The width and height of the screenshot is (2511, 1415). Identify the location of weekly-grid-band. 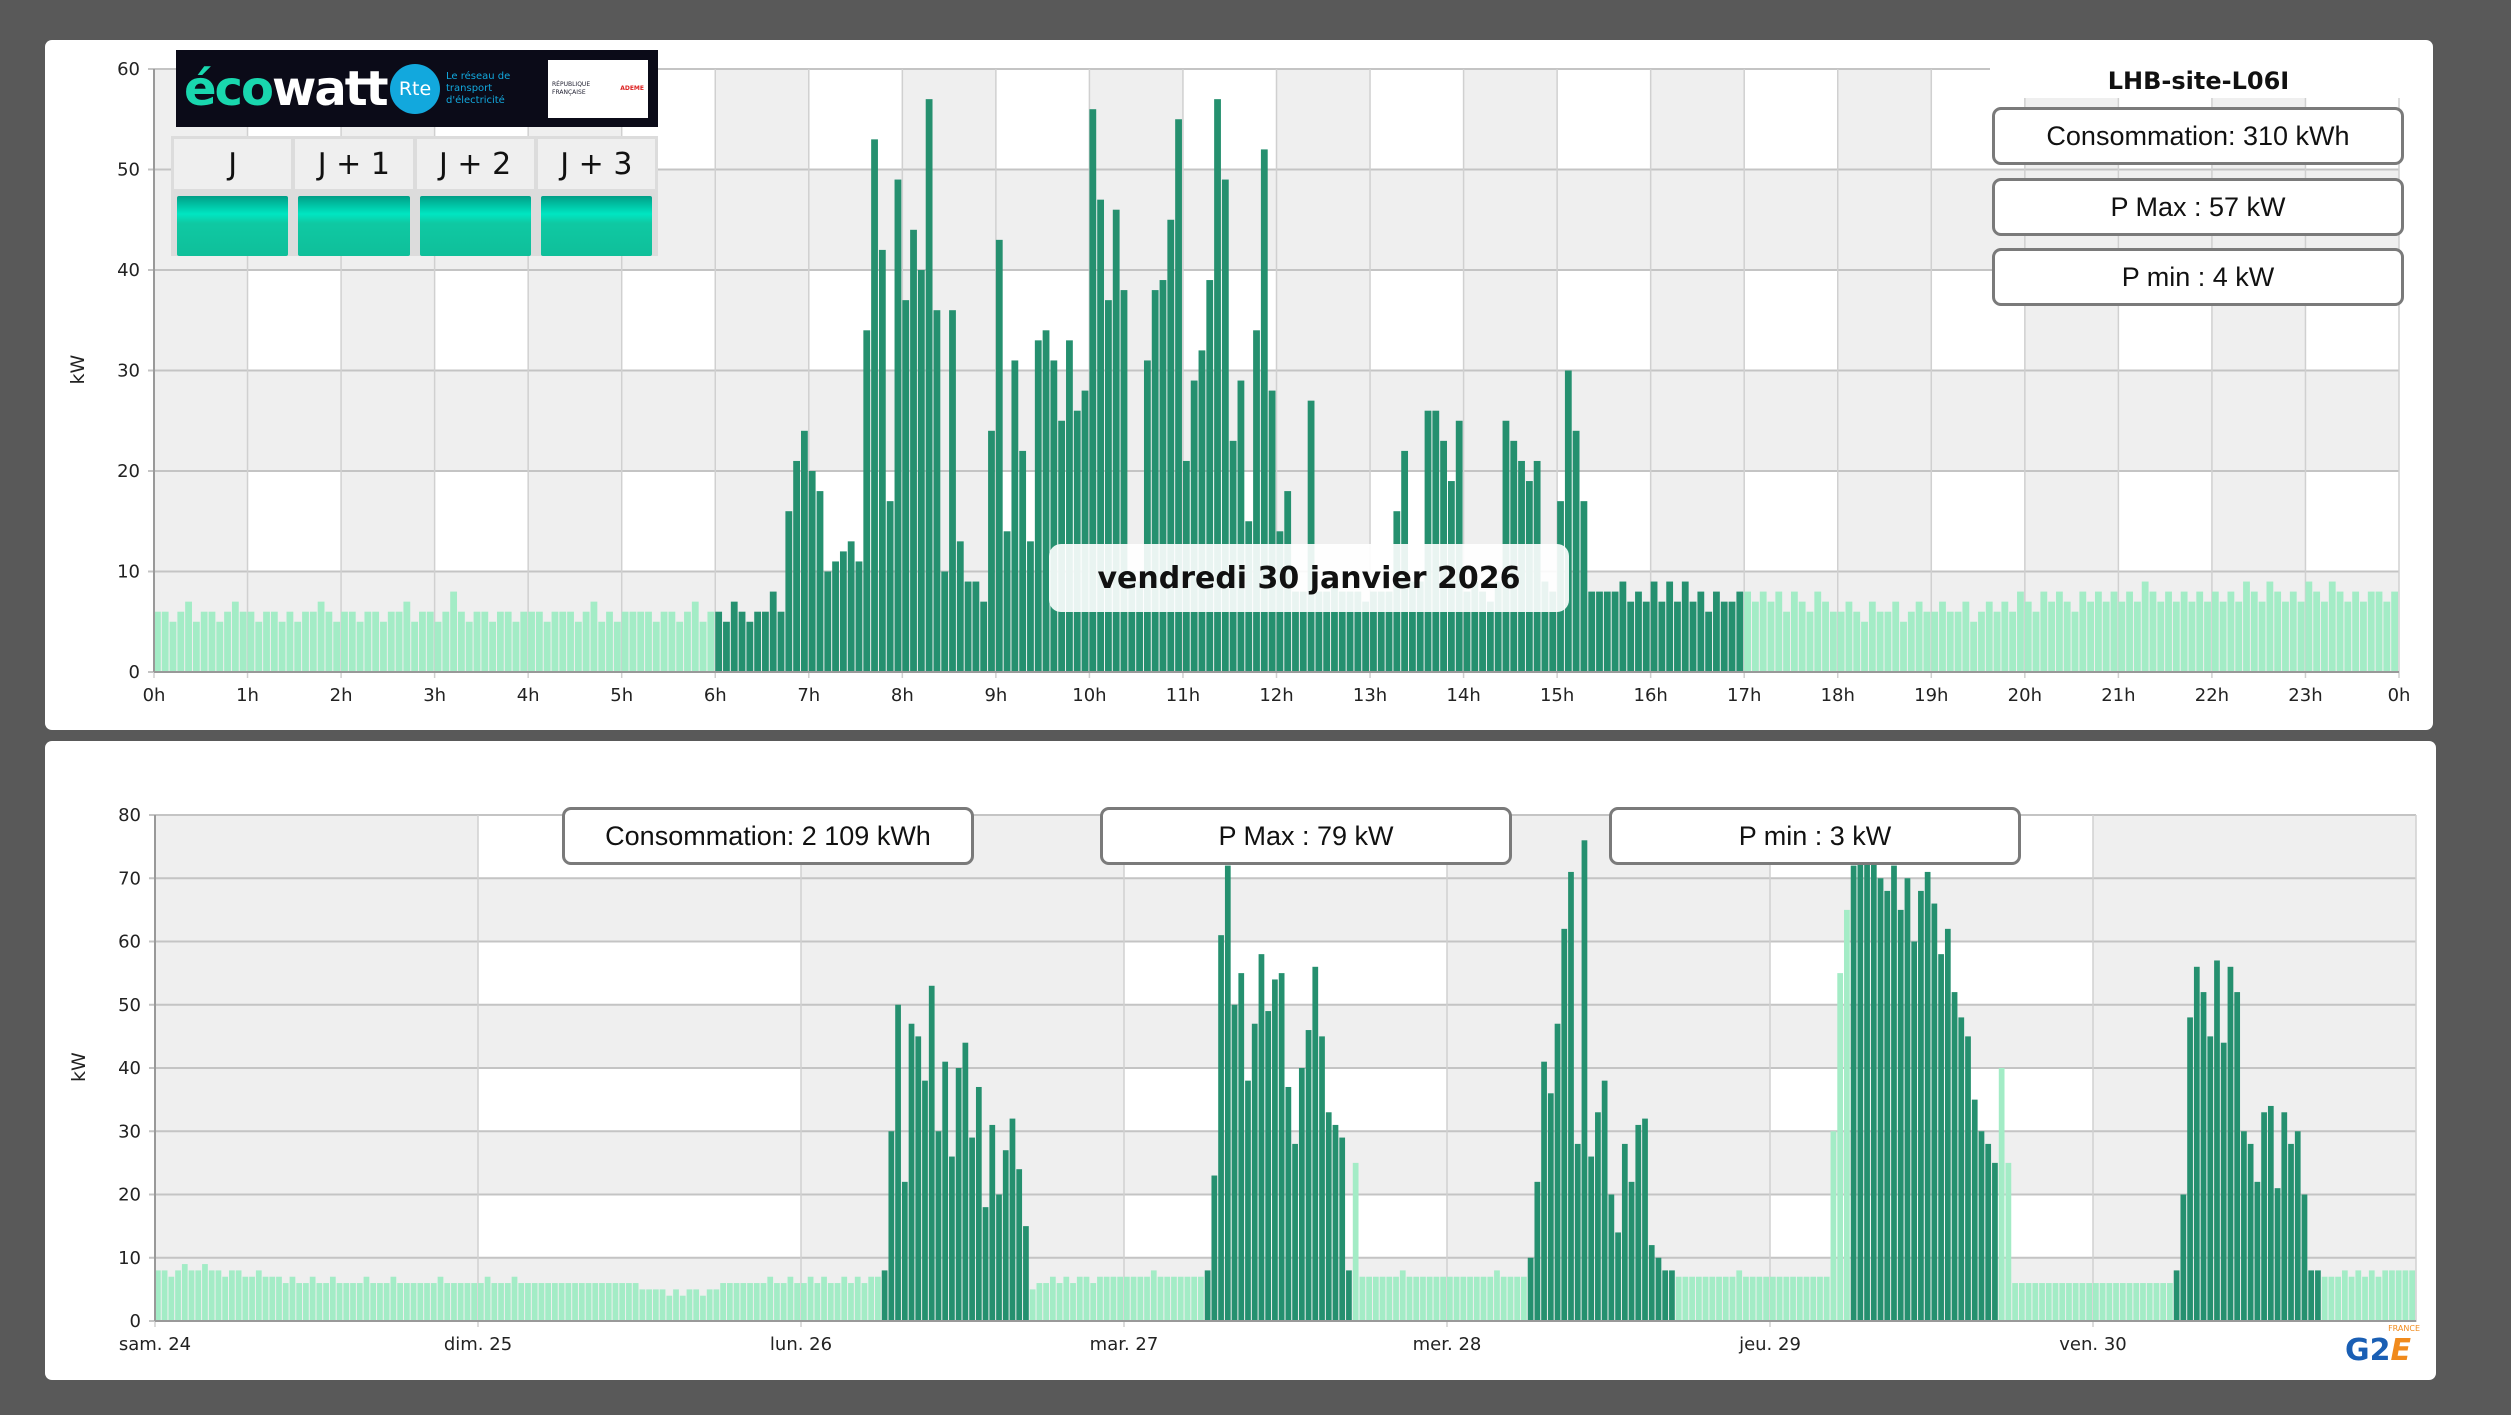
(1608, 1100).